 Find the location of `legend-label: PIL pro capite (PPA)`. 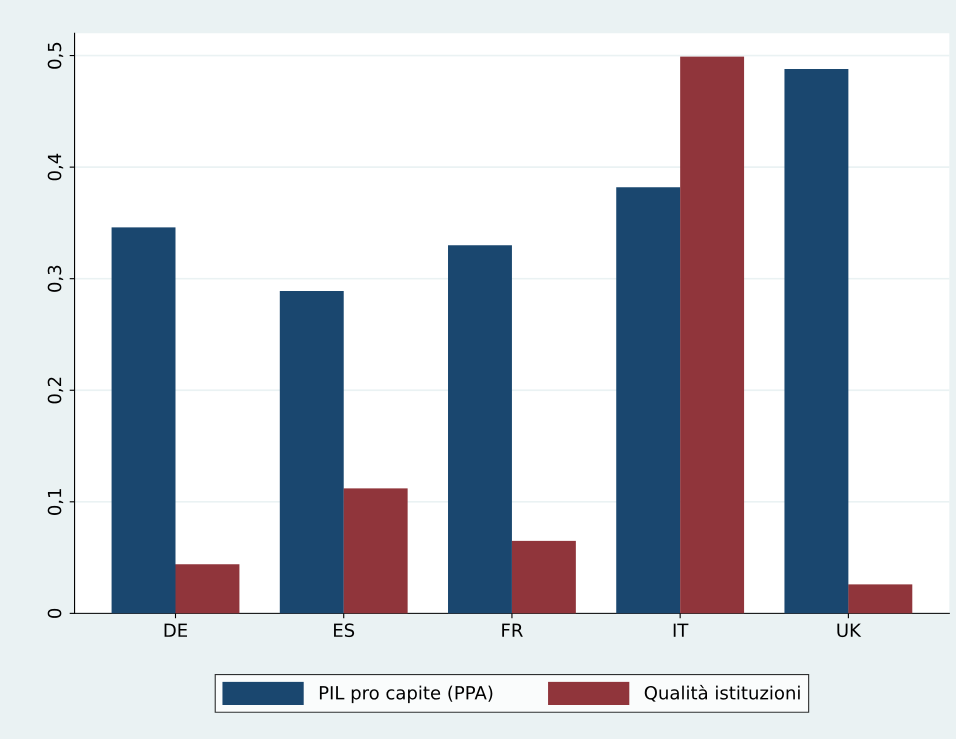

legend-label: PIL pro capite (PPA) is located at coordinates (406, 695).